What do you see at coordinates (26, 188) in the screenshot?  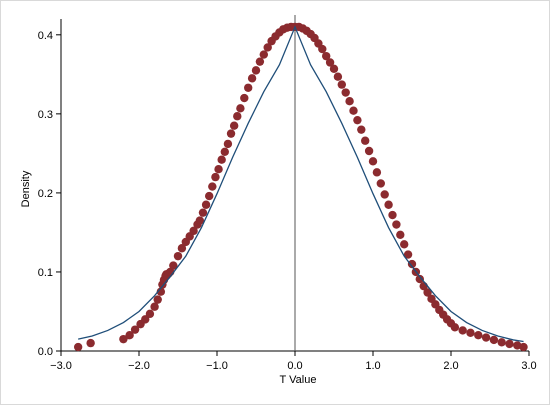 I see `y-axis-label: Density` at bounding box center [26, 188].